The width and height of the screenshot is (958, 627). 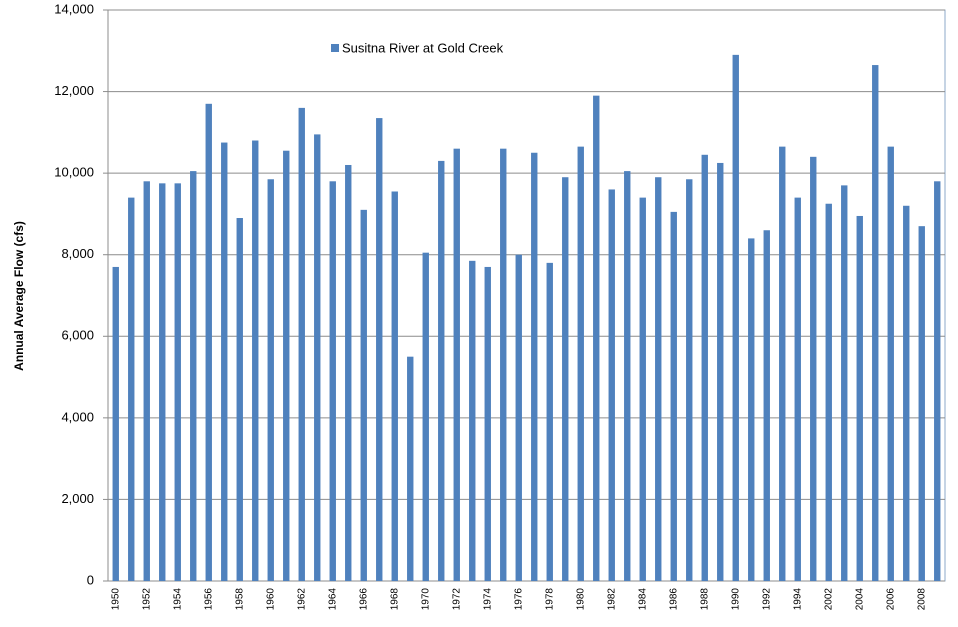 I want to click on x-tick-label: 2002, so click(x=828, y=599).